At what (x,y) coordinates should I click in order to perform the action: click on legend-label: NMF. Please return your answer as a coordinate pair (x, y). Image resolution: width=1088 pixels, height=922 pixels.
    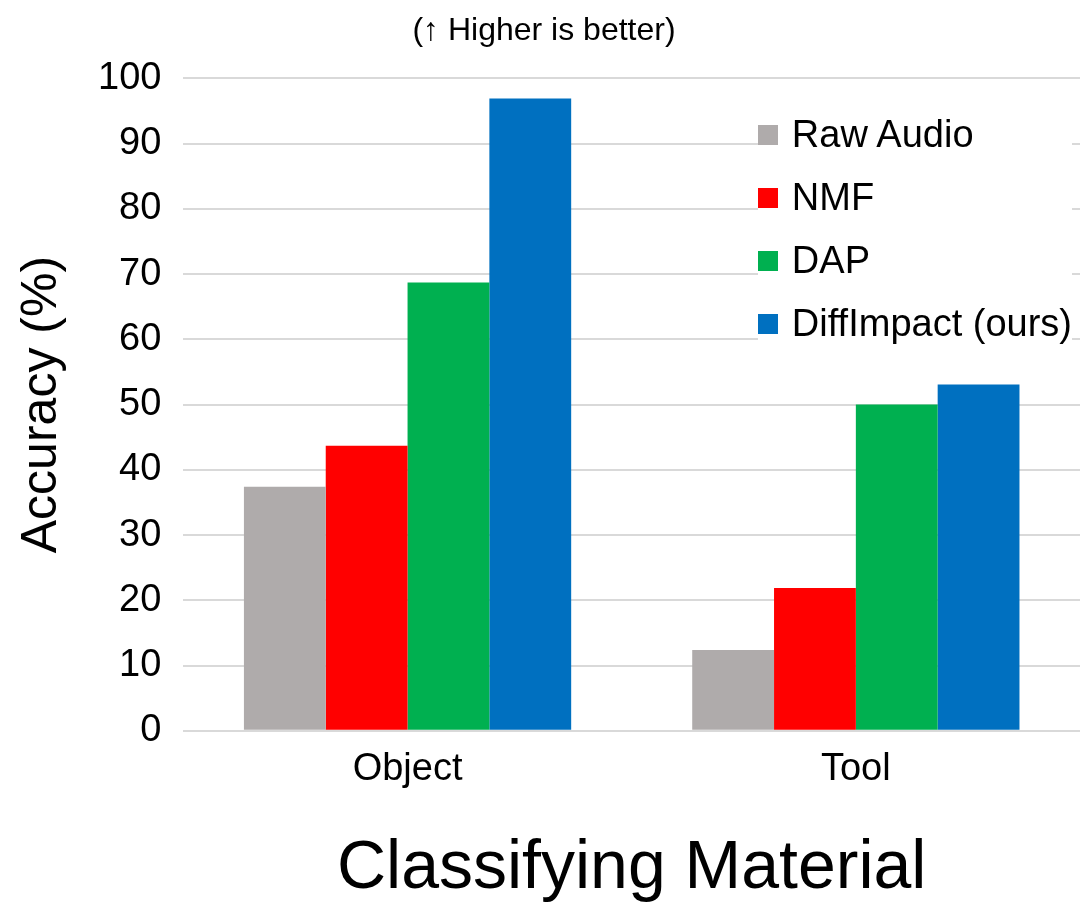
    Looking at the image, I should click on (833, 197).